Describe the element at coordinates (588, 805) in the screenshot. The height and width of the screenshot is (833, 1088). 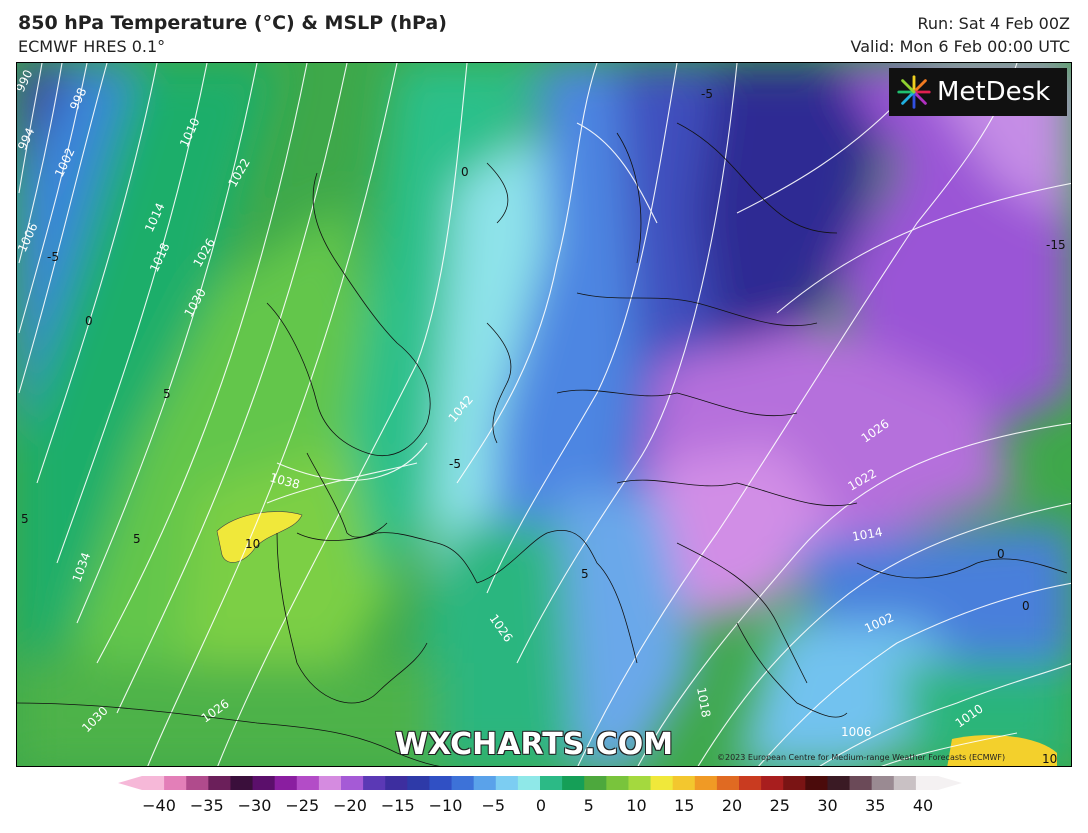
I see `colorbar-tick-label: 5` at that location.